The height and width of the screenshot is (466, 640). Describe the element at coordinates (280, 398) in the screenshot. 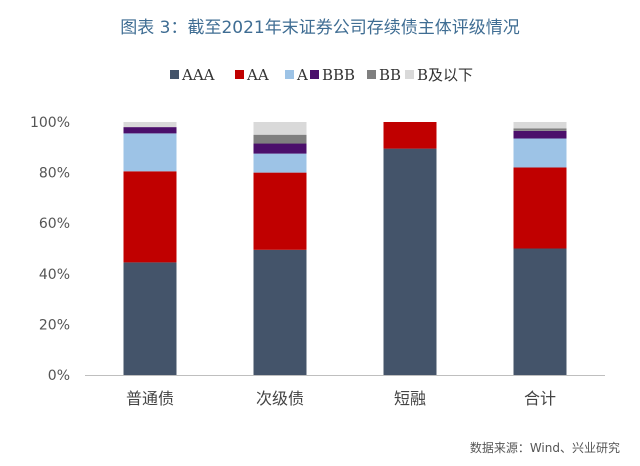

I see `x-tick-label: 次级债` at that location.